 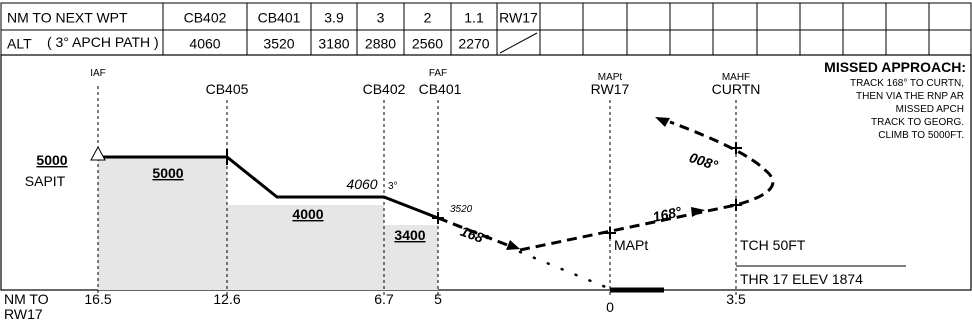 I want to click on fix-name: RW17, so click(x=610, y=89).